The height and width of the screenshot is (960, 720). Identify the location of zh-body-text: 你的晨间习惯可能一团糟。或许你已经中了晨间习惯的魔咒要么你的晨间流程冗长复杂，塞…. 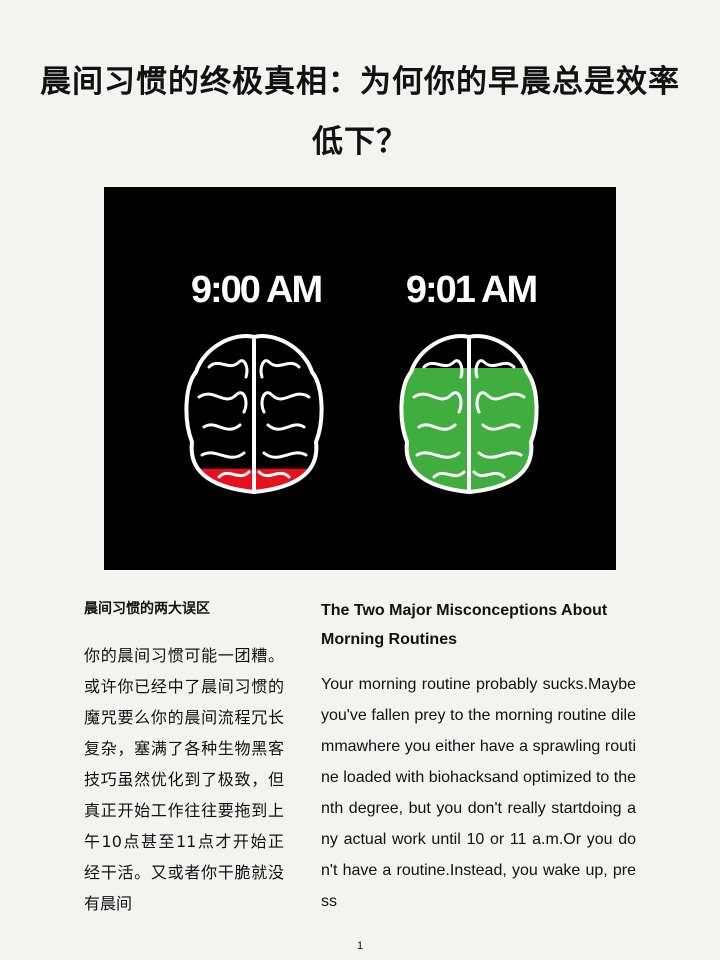
(184, 779).